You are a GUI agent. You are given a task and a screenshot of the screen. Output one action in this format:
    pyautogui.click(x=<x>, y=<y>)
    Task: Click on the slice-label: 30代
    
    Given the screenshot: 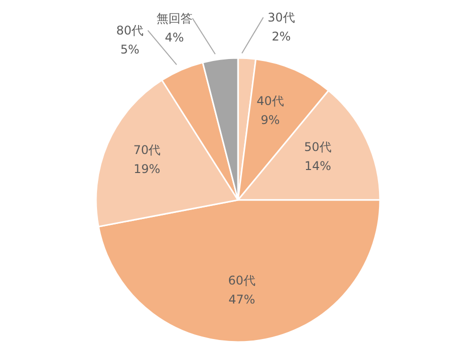 What is the action you would take?
    pyautogui.click(x=281, y=17)
    